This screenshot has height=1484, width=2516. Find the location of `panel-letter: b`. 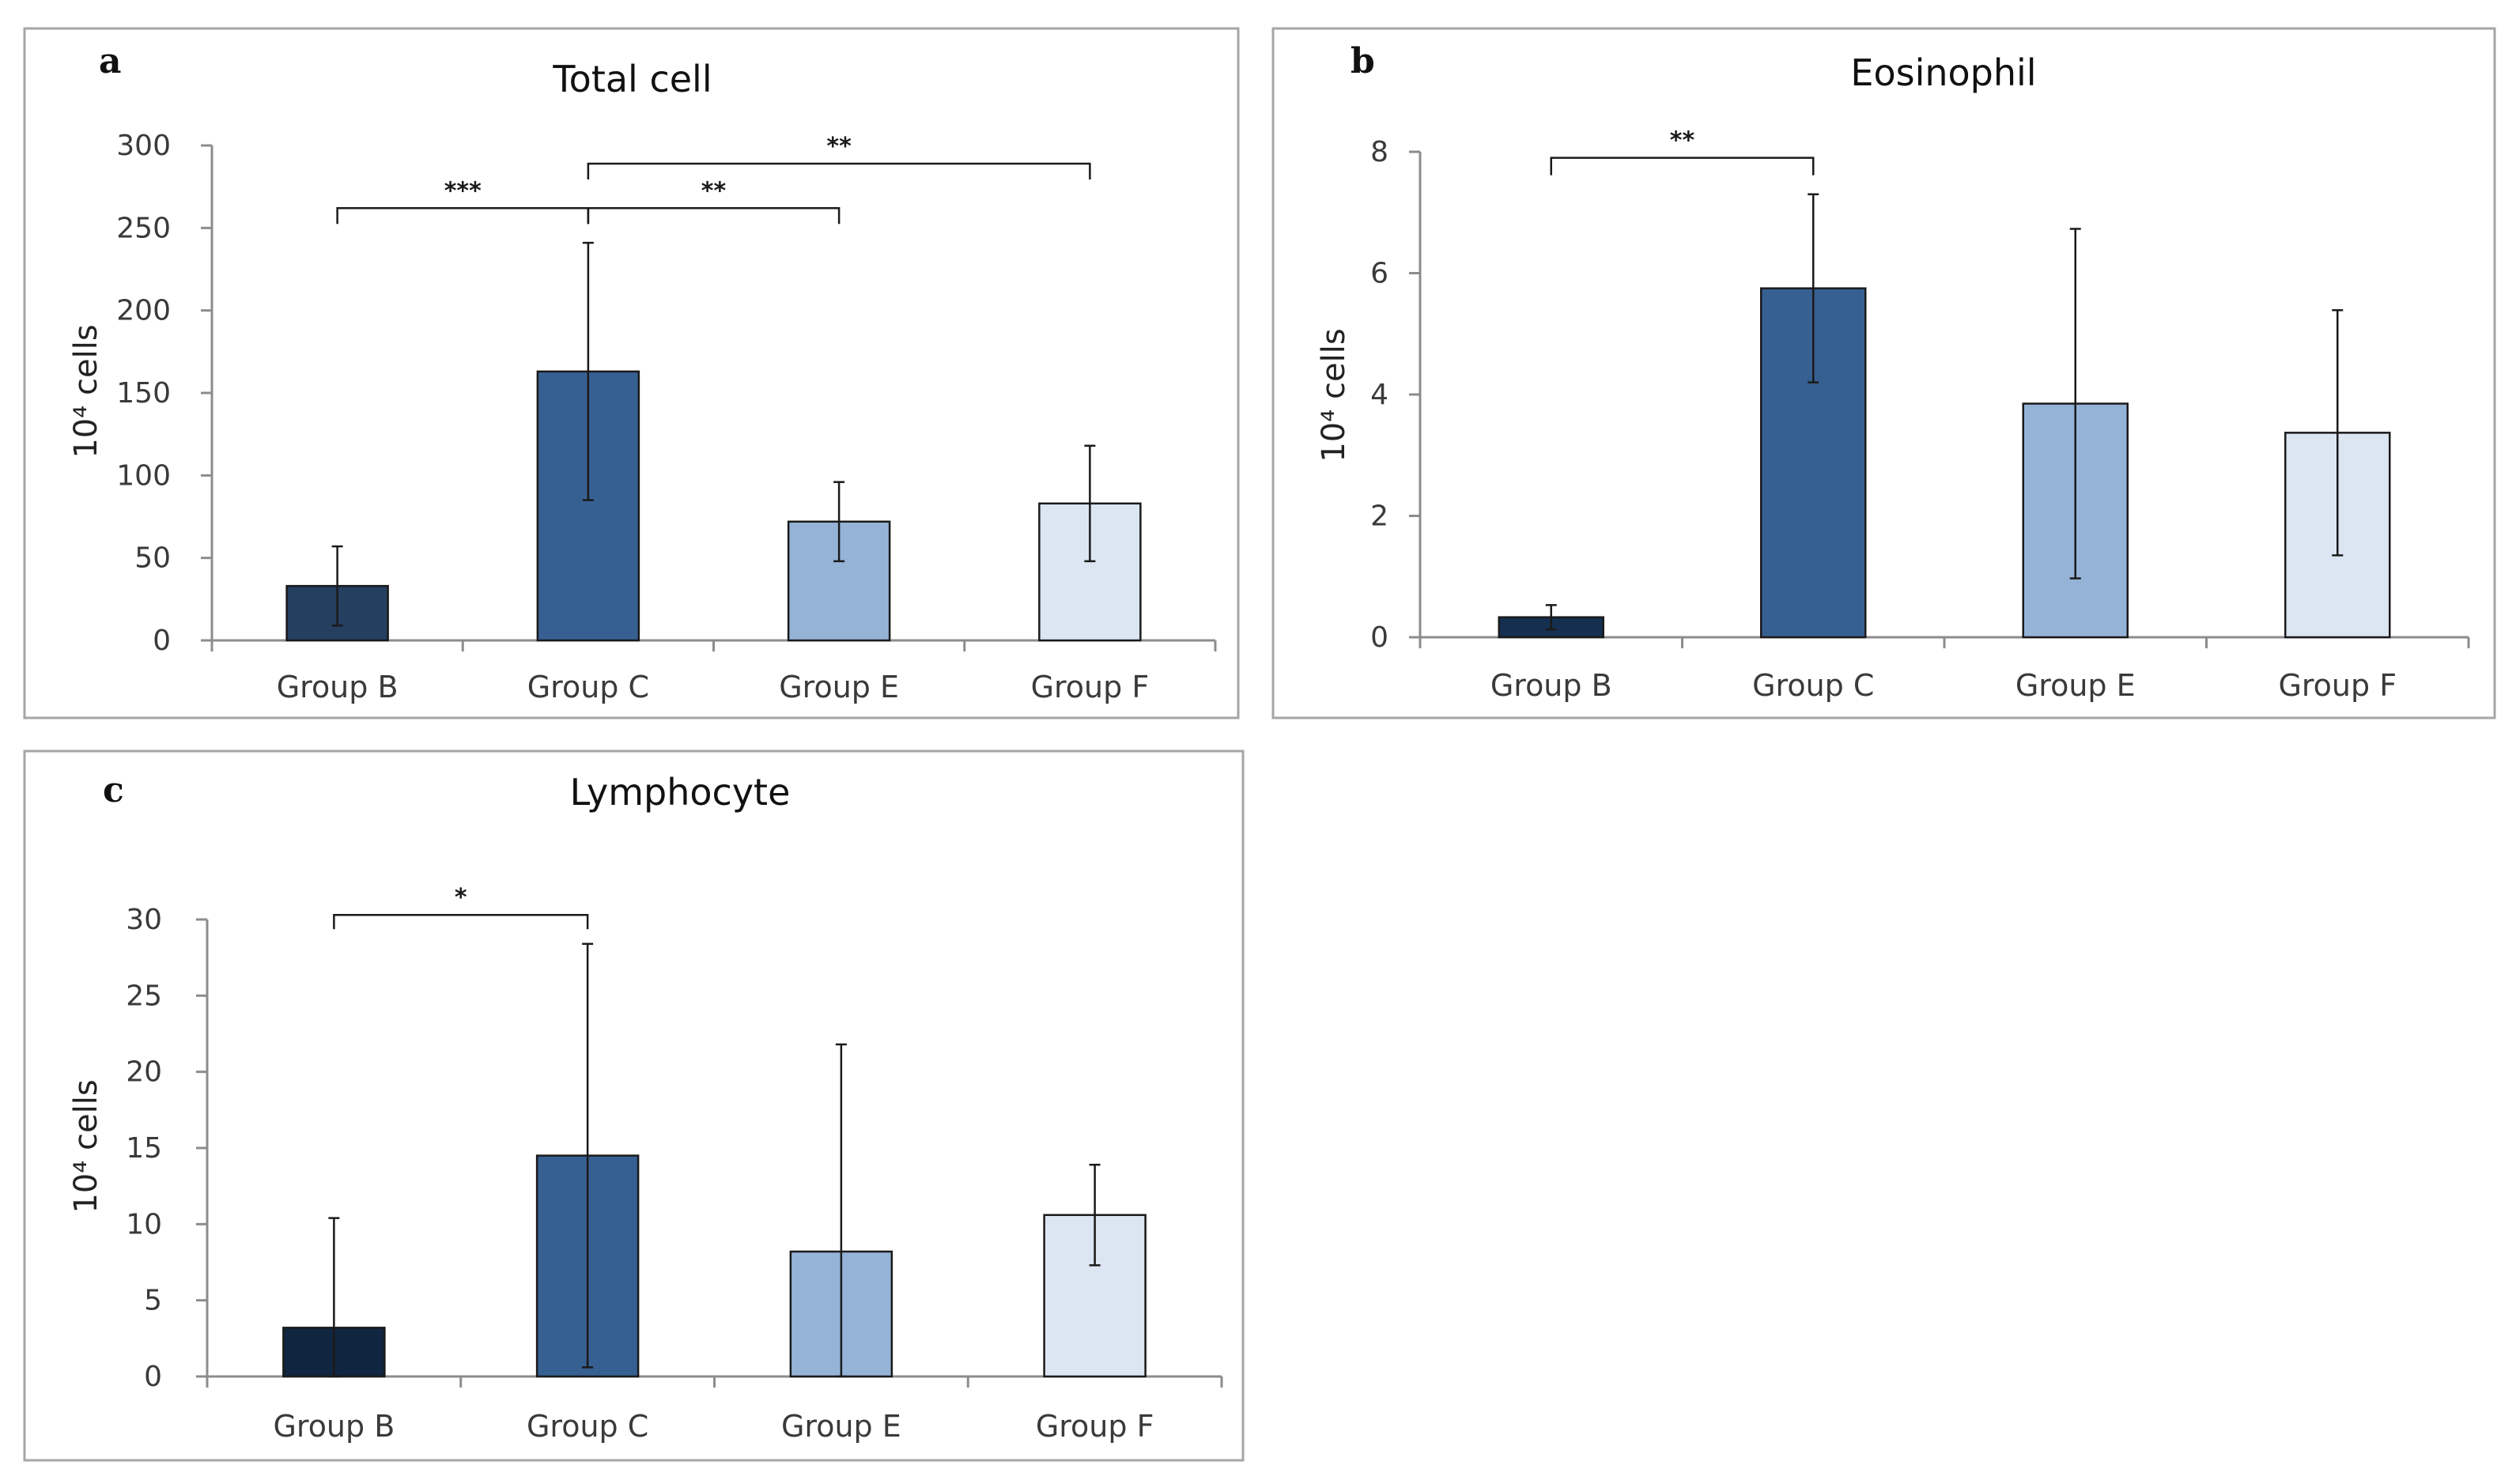

panel-letter: b is located at coordinates (1363, 61).